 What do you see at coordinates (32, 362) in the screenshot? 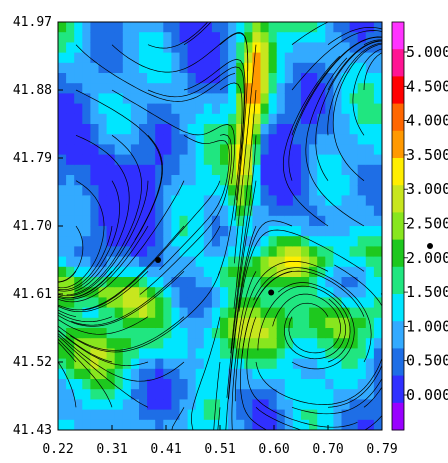
I see `y-tick-label: 41.52` at bounding box center [32, 362].